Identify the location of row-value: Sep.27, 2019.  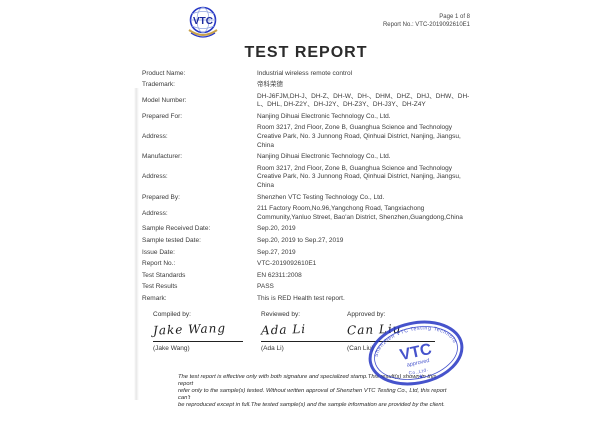
(276, 252).